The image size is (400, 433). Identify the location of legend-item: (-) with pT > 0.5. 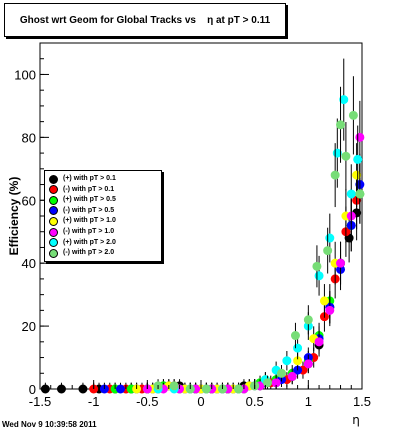
(80, 211).